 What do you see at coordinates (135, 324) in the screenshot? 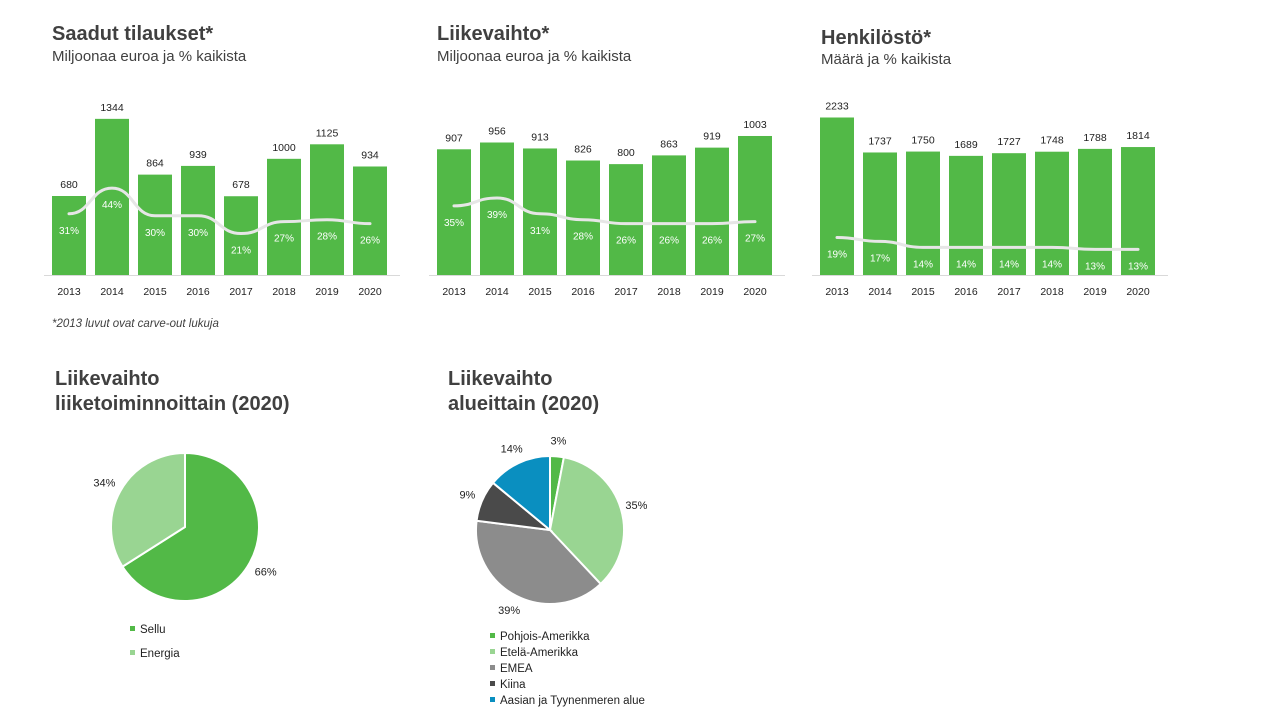
I see `footnote: *2013 luvut ovat carve-out lukuja` at bounding box center [135, 324].